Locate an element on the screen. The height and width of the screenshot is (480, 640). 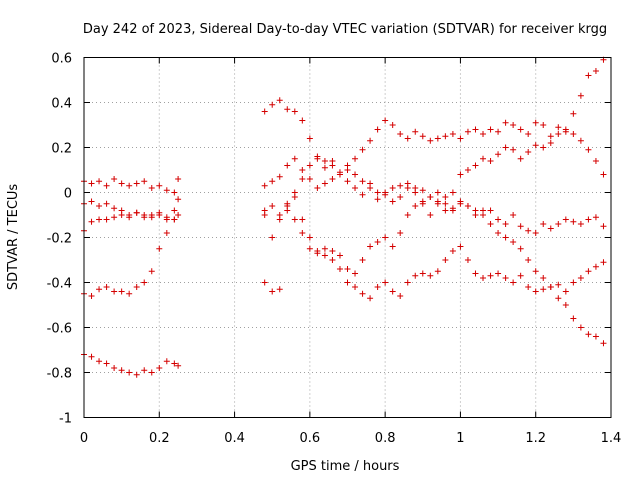
x-tick-label: 1.4 is located at coordinates (611, 438).